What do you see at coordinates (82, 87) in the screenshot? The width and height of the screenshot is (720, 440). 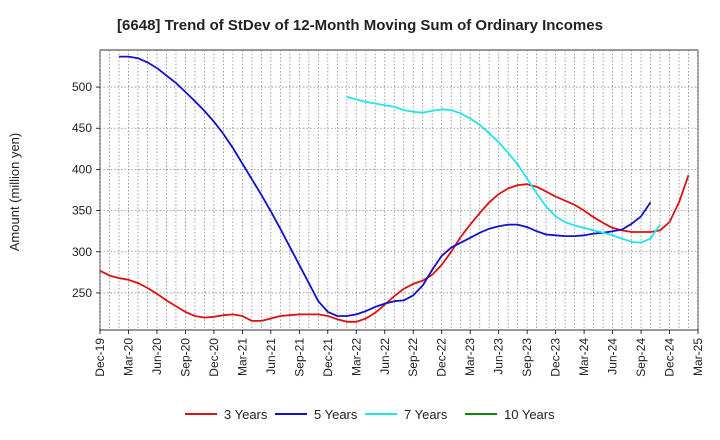 I see `y-tick-label: 500` at bounding box center [82, 87].